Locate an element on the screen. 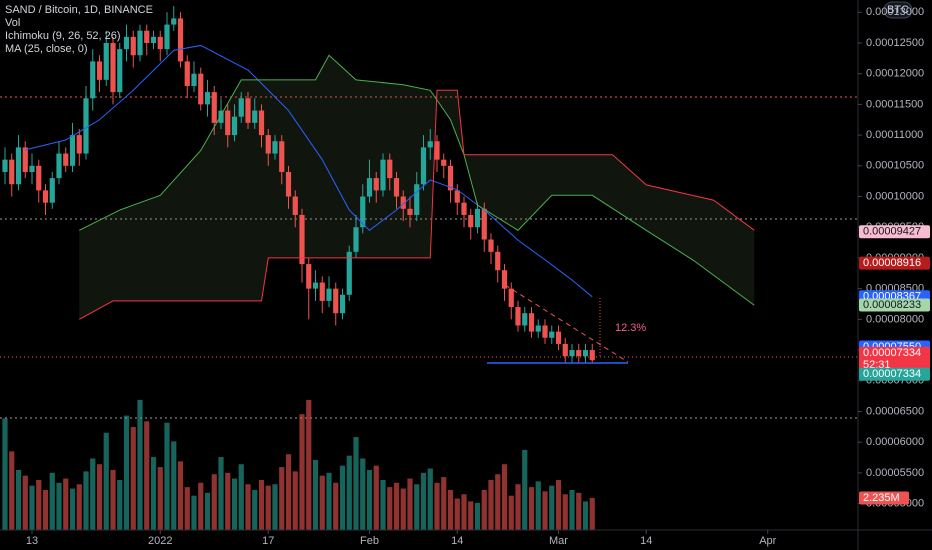  x-tick-label: 2022 is located at coordinates (160, 541).